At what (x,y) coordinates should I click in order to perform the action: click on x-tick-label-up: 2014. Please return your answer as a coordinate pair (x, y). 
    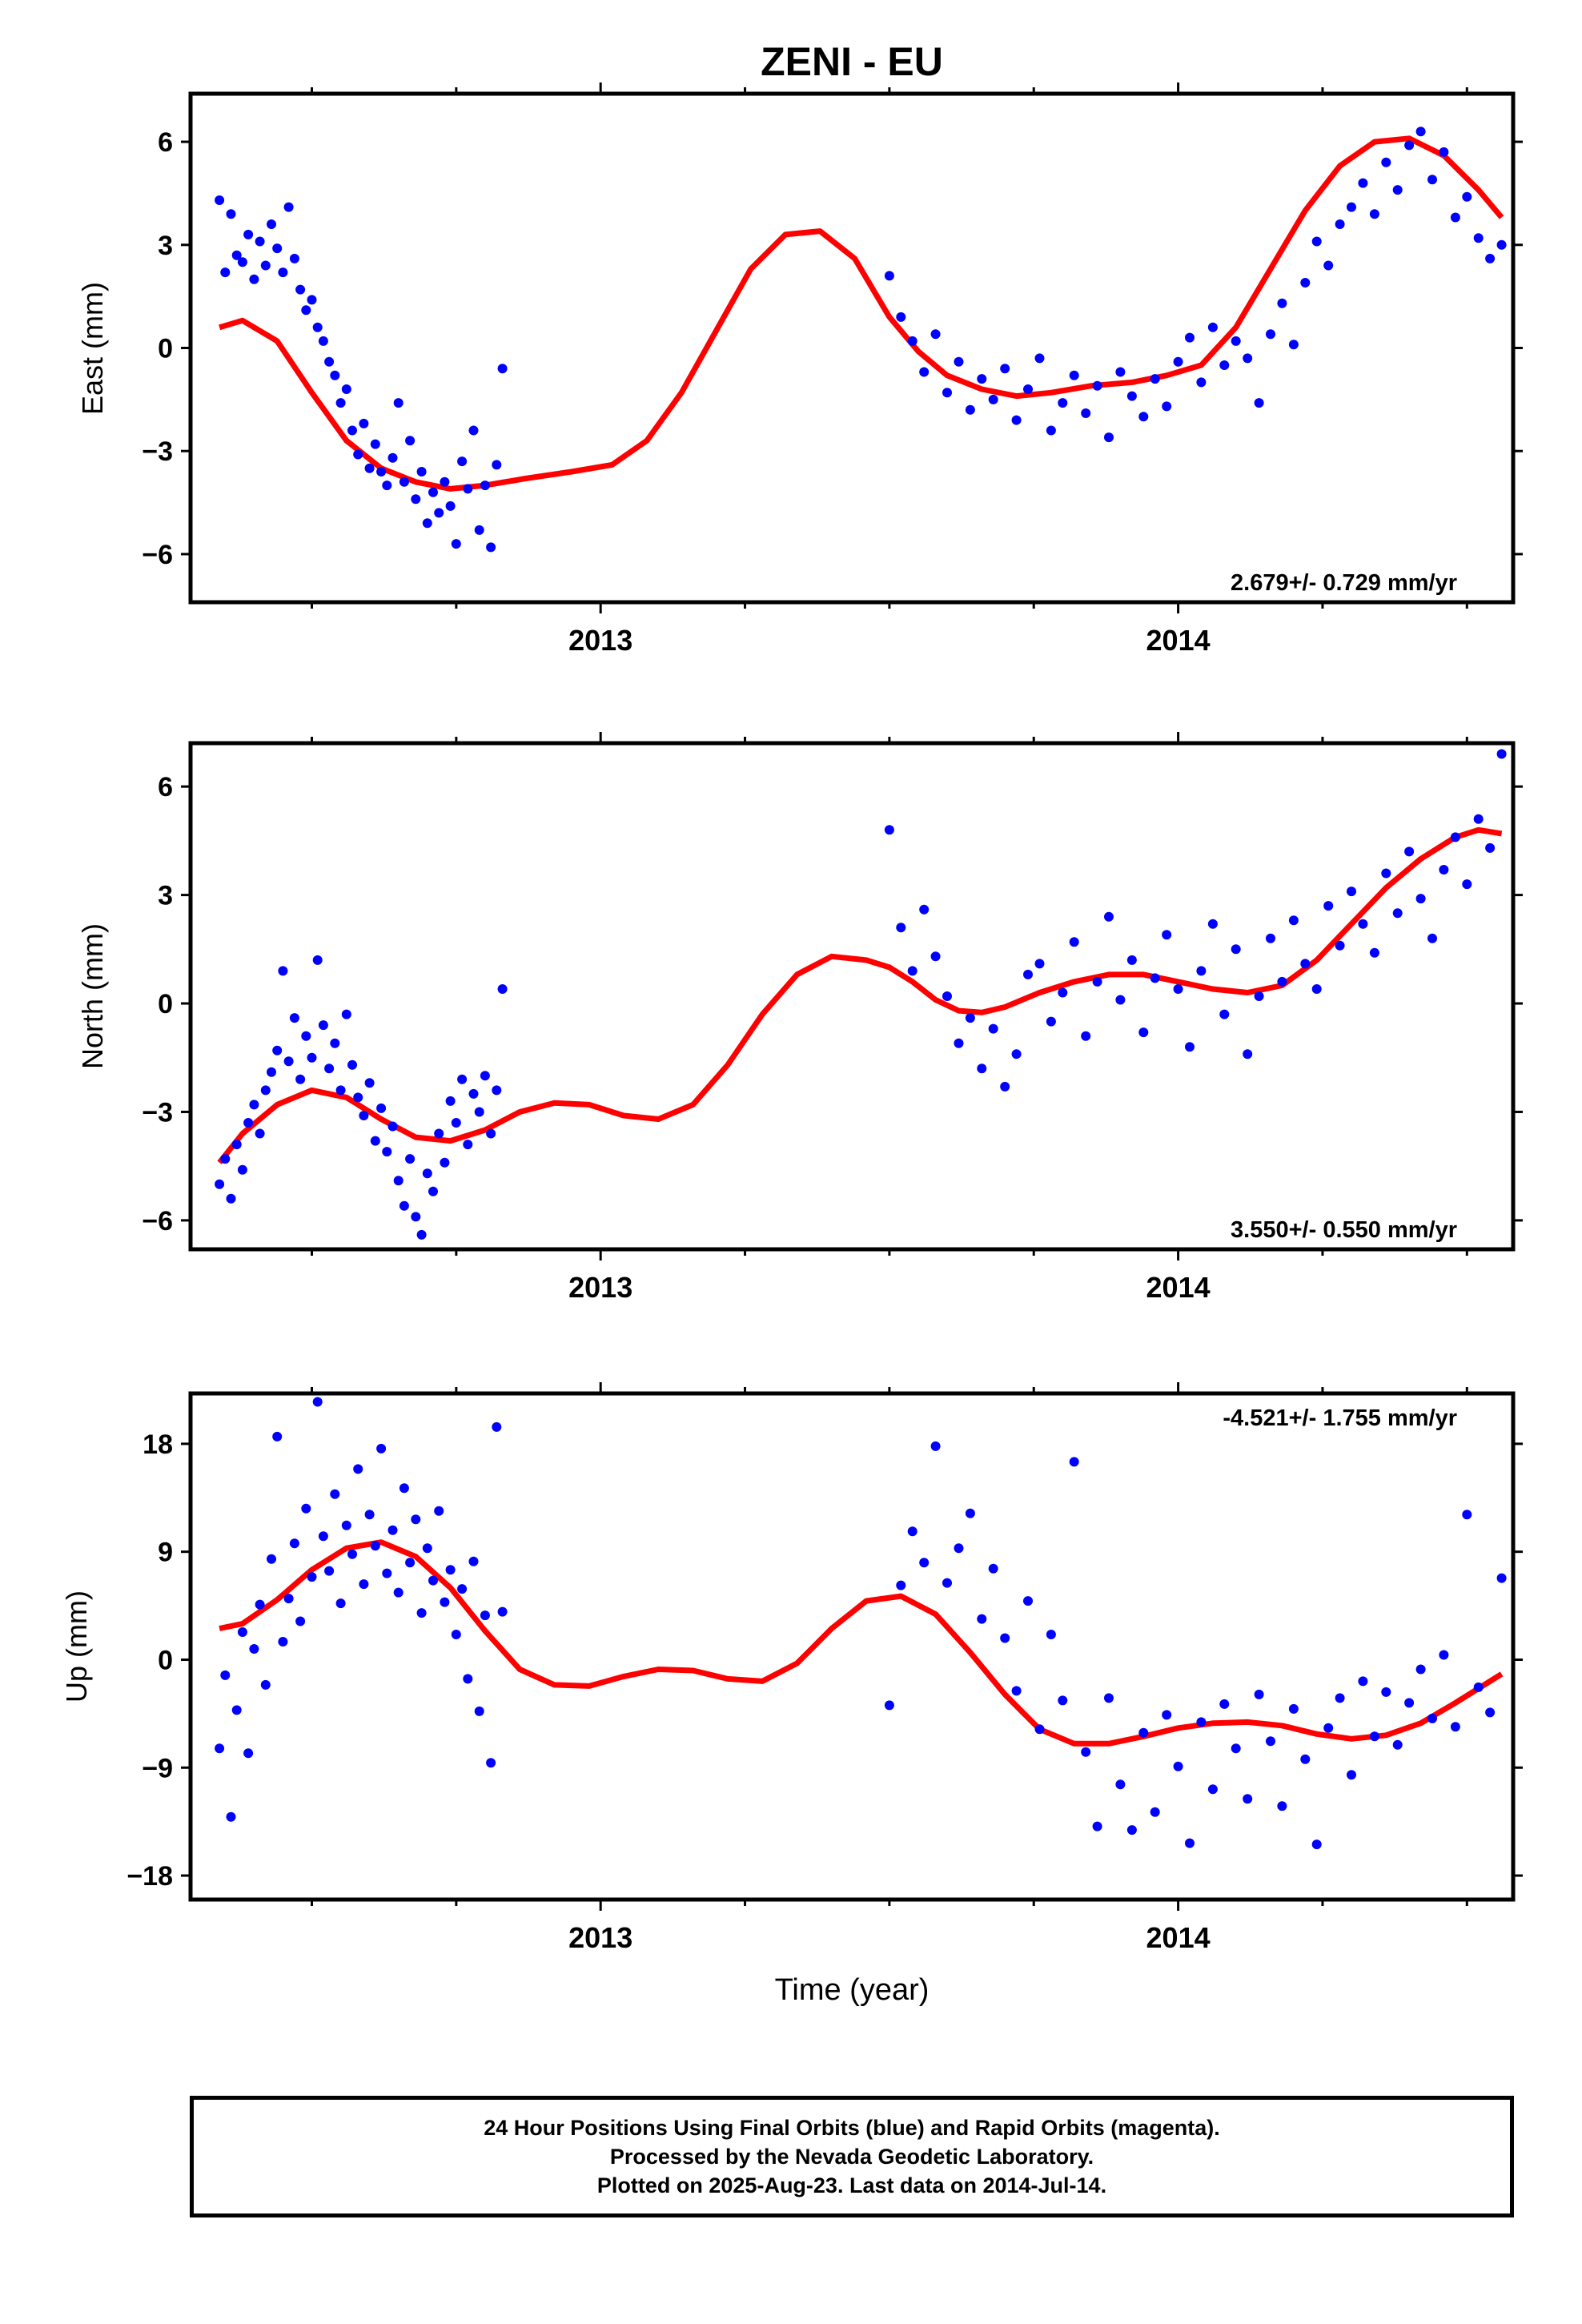
    Looking at the image, I should click on (1178, 1938).